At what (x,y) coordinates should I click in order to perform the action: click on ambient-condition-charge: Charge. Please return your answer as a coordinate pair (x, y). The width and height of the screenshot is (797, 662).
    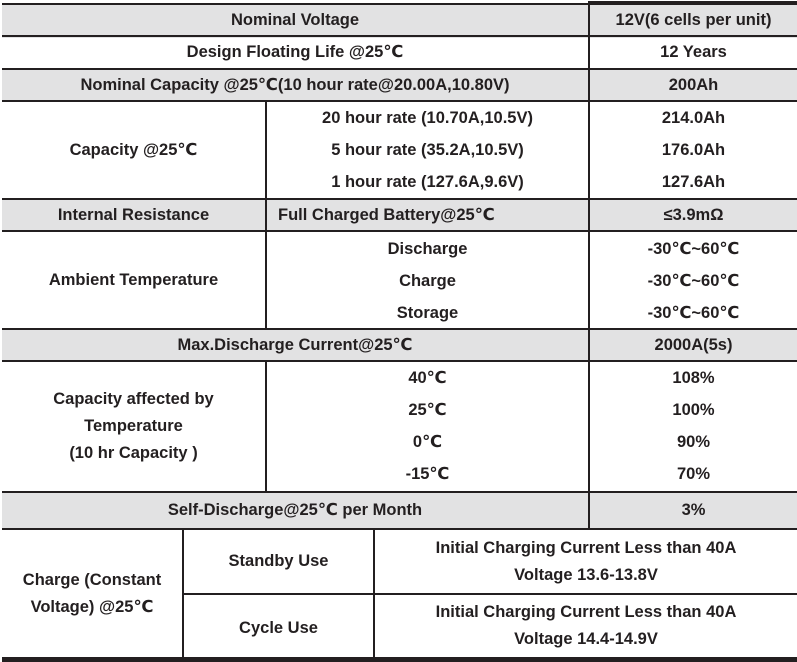
    Looking at the image, I should click on (427, 280).